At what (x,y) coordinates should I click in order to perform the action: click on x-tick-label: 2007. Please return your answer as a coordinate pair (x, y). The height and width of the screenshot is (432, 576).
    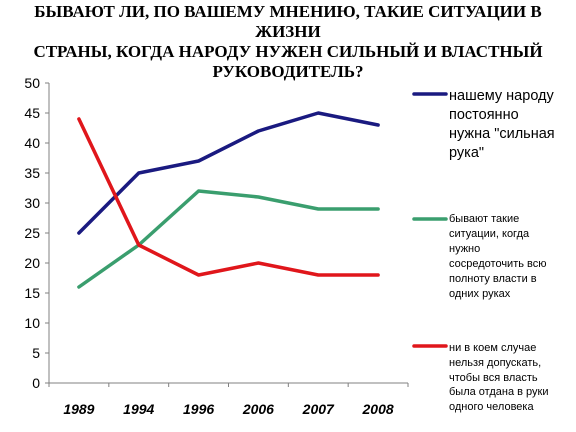
    Looking at the image, I should click on (318, 409).